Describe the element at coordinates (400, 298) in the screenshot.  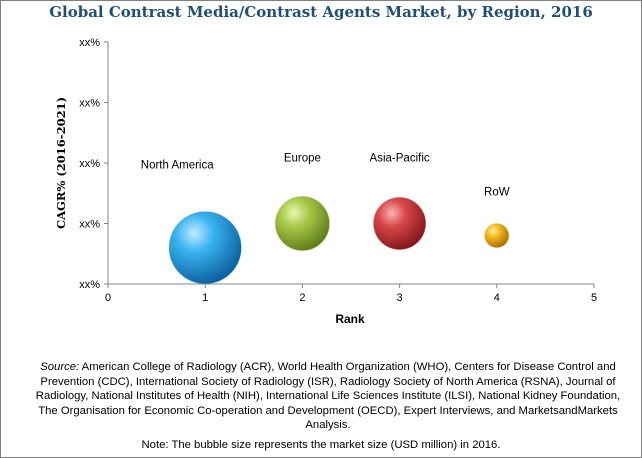
I see `x-tick-label: 3` at that location.